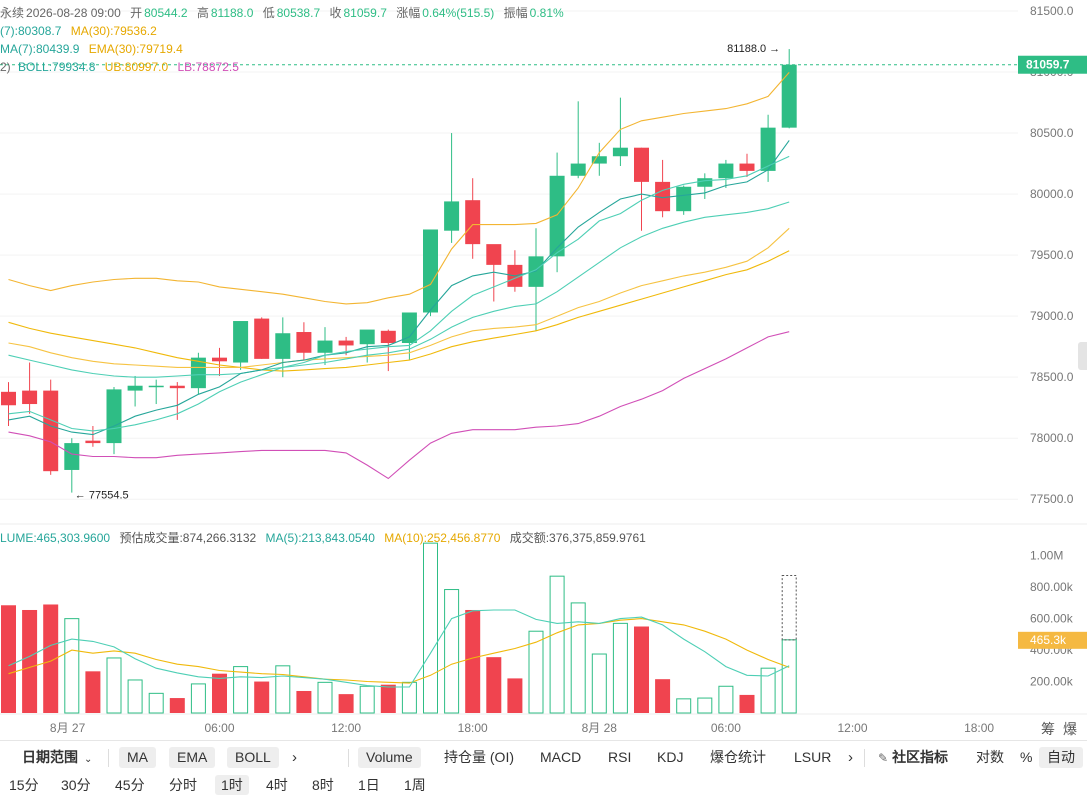 The image size is (1087, 796). What do you see at coordinates (864, 758) in the screenshot?
I see `toolbar-divider` at bounding box center [864, 758].